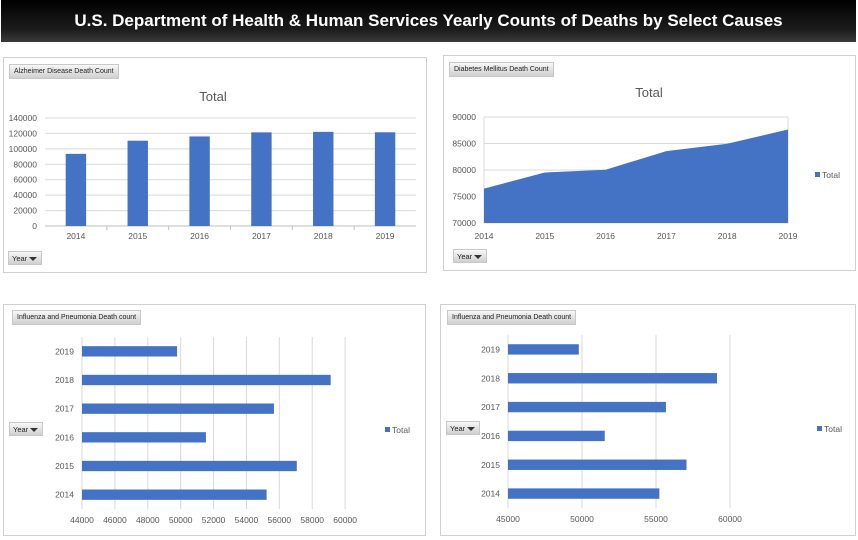  Describe the element at coordinates (490, 378) in the screenshot. I see `y-tick-label: 2018` at that location.